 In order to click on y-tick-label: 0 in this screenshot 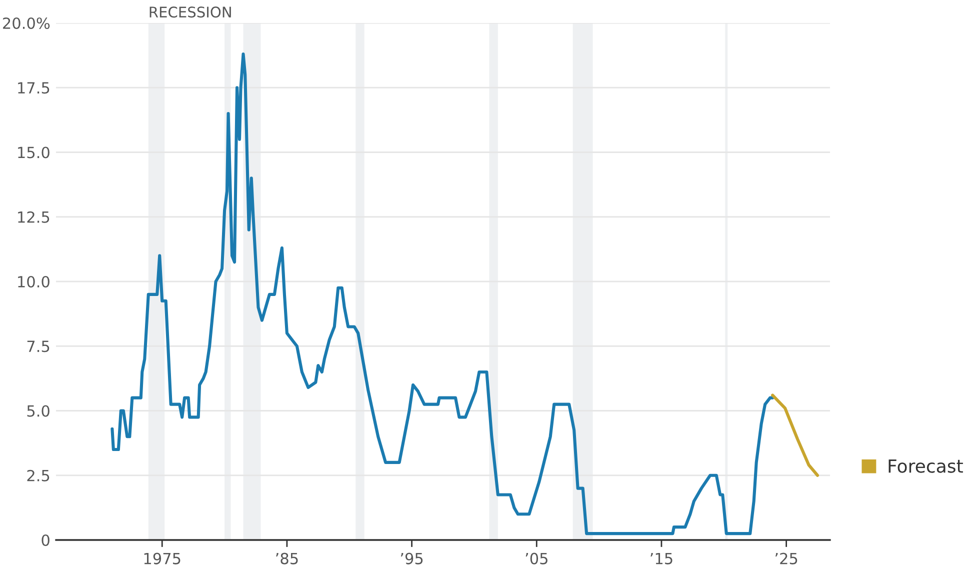, I will do `click(46, 540)`.